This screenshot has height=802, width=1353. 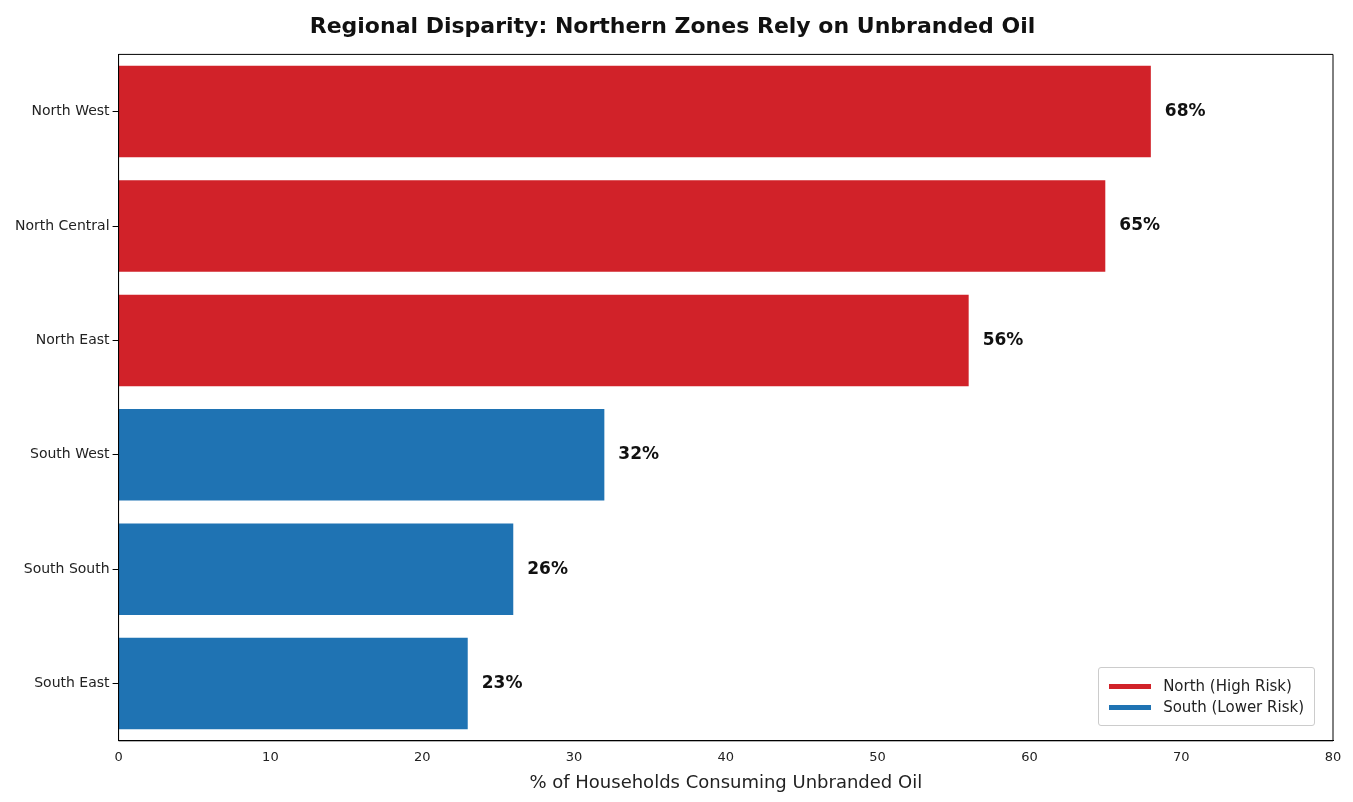 What do you see at coordinates (1029, 756) in the screenshot?
I see `x-tick-label: 60` at bounding box center [1029, 756].